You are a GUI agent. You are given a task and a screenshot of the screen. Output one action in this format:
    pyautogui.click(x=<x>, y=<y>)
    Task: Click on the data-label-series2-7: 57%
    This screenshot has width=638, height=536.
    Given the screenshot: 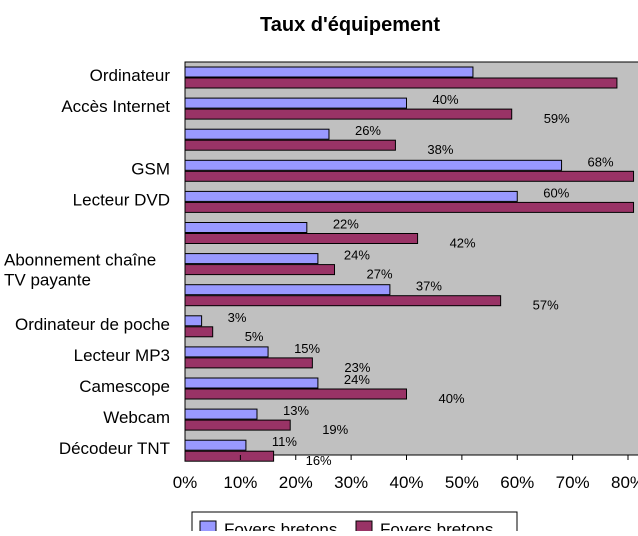 What is the action you would take?
    pyautogui.click(x=546, y=305)
    